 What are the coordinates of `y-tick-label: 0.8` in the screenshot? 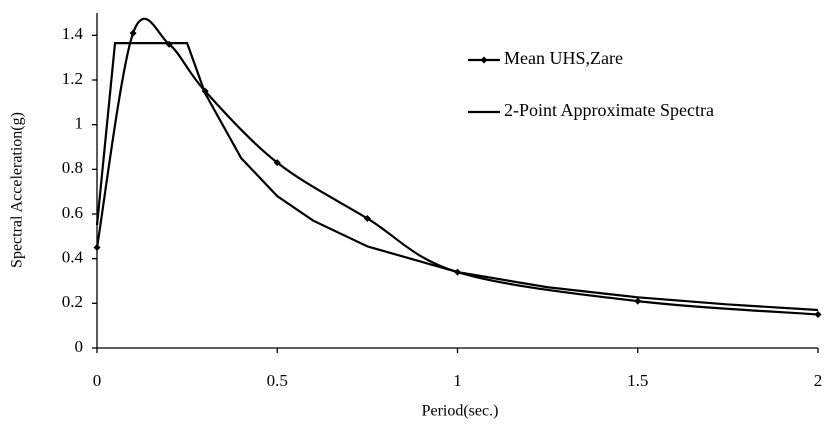 It's located at (72, 167).